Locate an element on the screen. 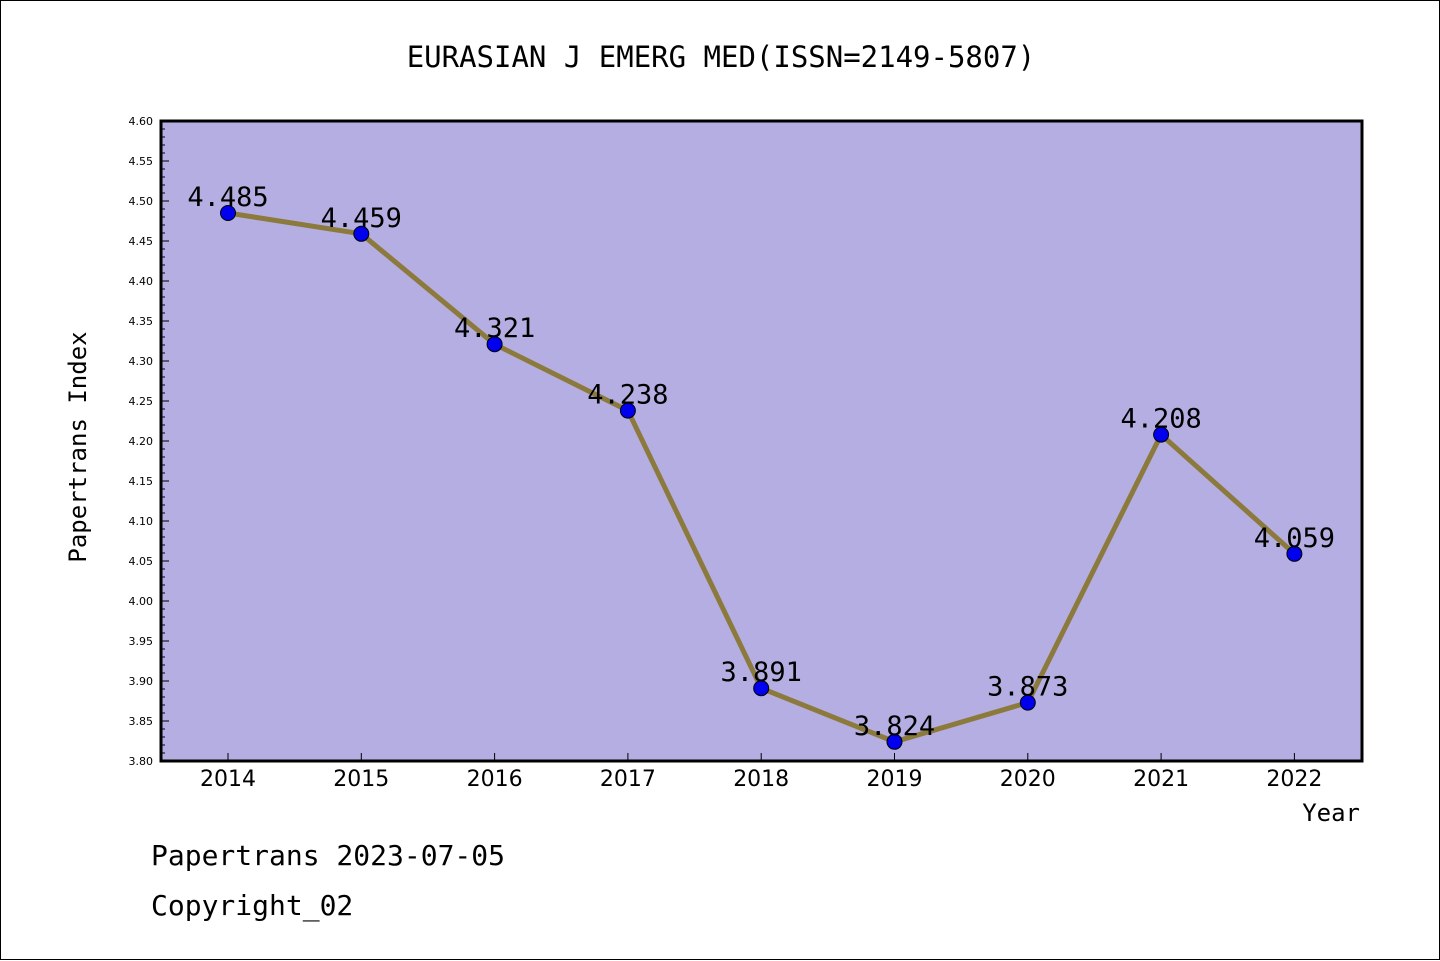 The width and height of the screenshot is (1440, 961). data-label: 3.824 is located at coordinates (894, 726).